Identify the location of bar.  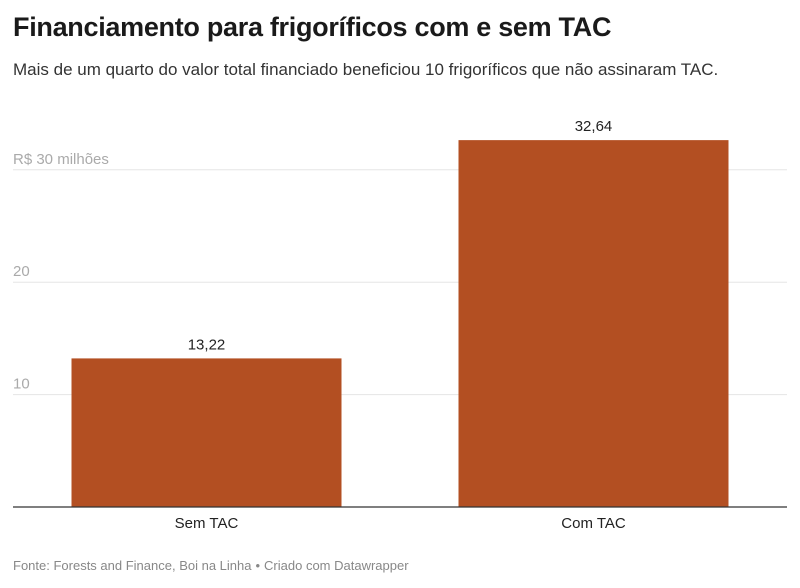
(206, 432).